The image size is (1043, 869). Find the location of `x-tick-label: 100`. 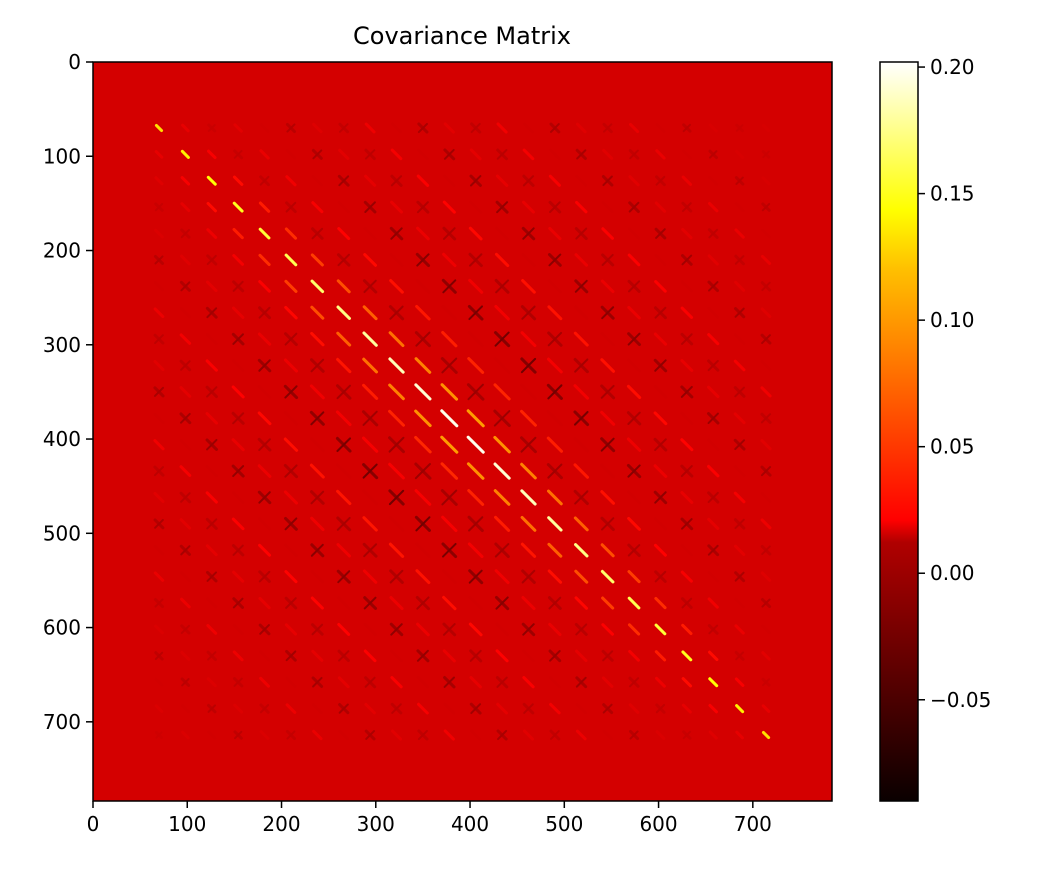

x-tick-label: 100 is located at coordinates (187, 824).